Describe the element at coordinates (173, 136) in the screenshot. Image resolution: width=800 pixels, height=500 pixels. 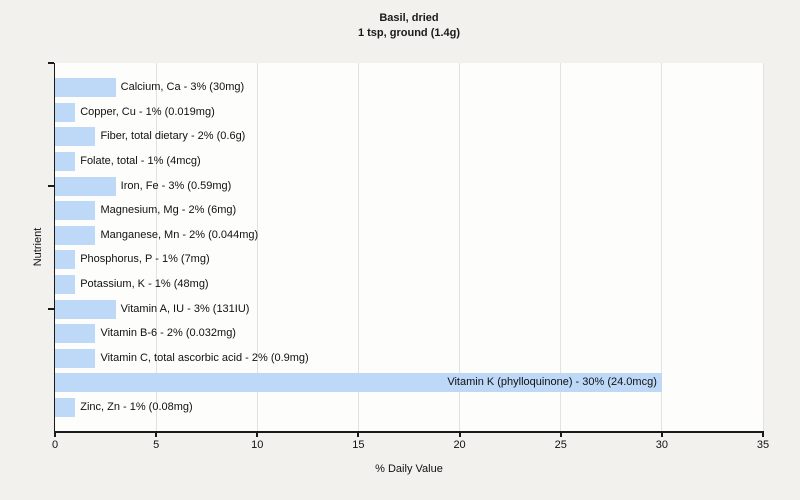
I see `bar-label: Fiber, total dietary - 2% (0.6g)` at that location.